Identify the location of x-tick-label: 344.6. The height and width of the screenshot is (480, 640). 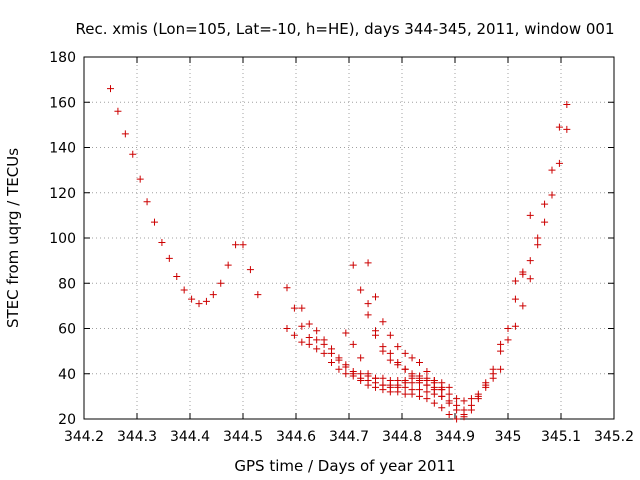
(296, 437).